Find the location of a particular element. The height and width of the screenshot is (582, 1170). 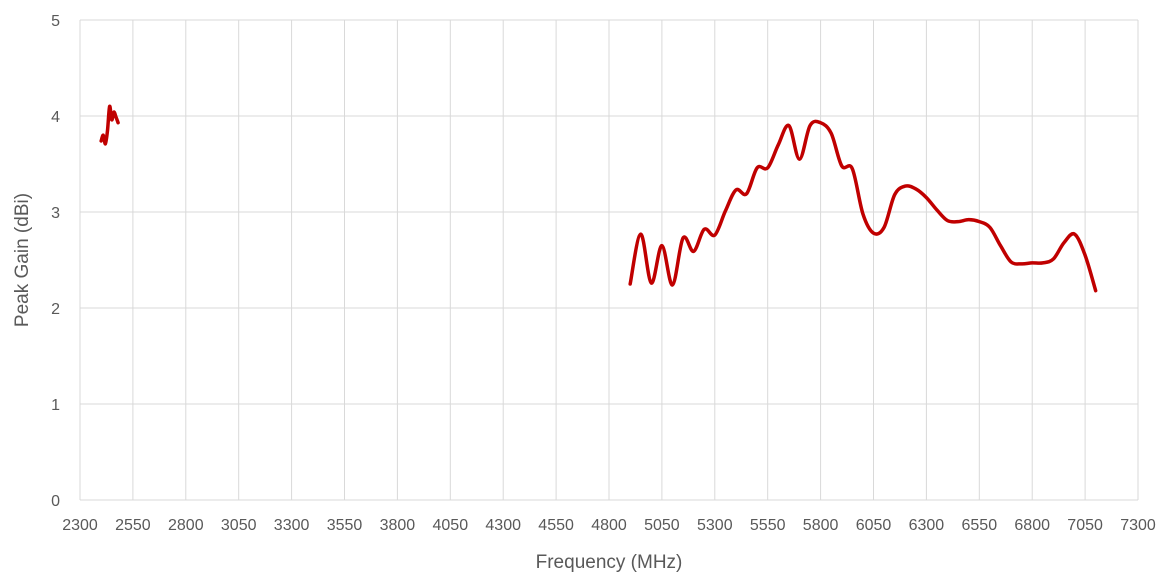

x-tick-label: 4550 is located at coordinates (556, 525).